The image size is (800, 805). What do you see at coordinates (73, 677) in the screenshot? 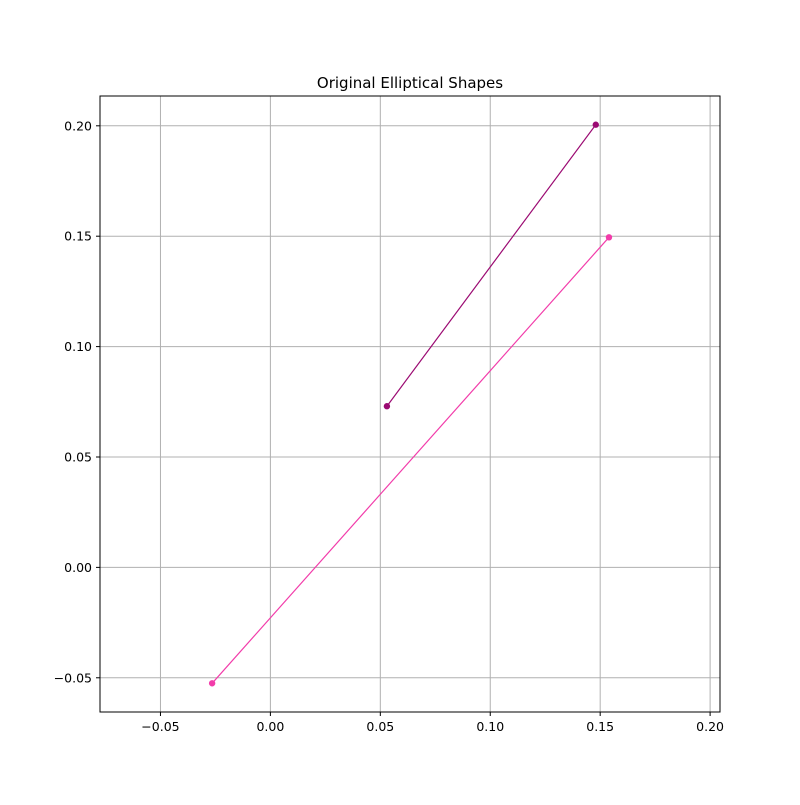
I see `y-tick-label: −0.05` at bounding box center [73, 677].